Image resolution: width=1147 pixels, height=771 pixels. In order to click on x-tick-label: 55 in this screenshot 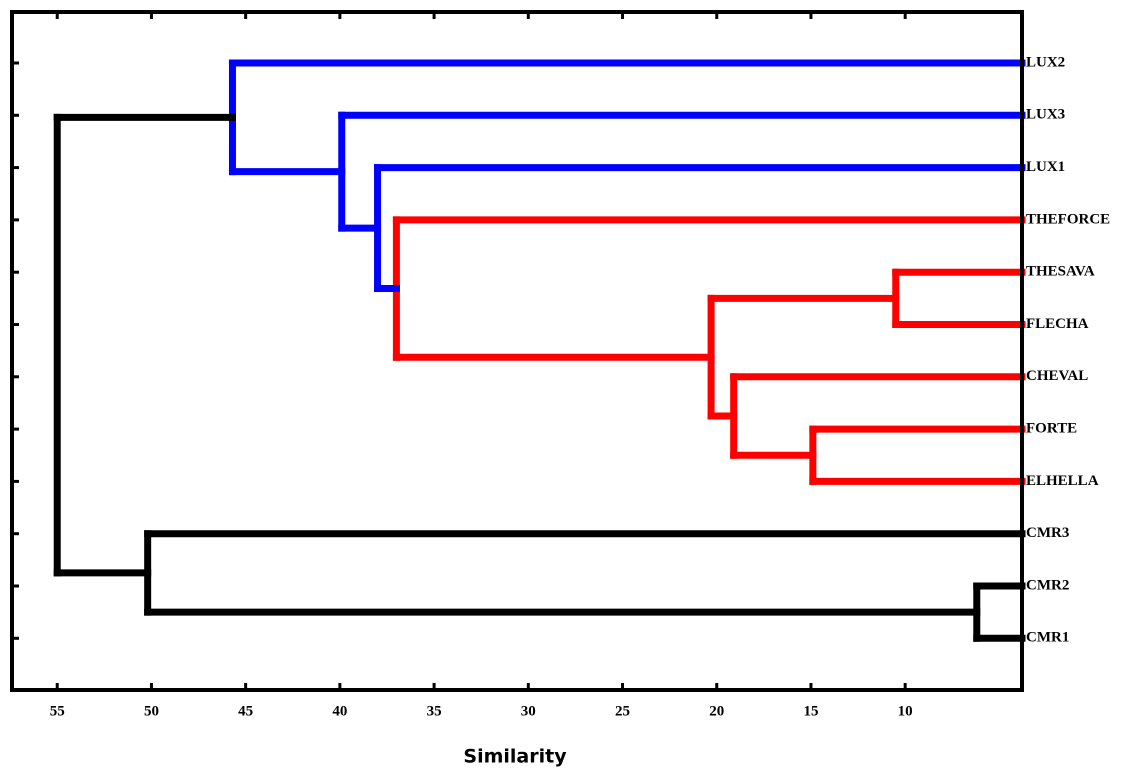, I will do `click(57, 711)`.